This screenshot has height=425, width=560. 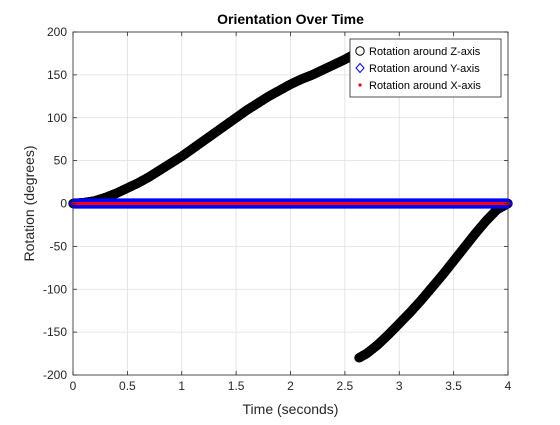 I want to click on y-tick-label: 150, so click(x=57, y=75).